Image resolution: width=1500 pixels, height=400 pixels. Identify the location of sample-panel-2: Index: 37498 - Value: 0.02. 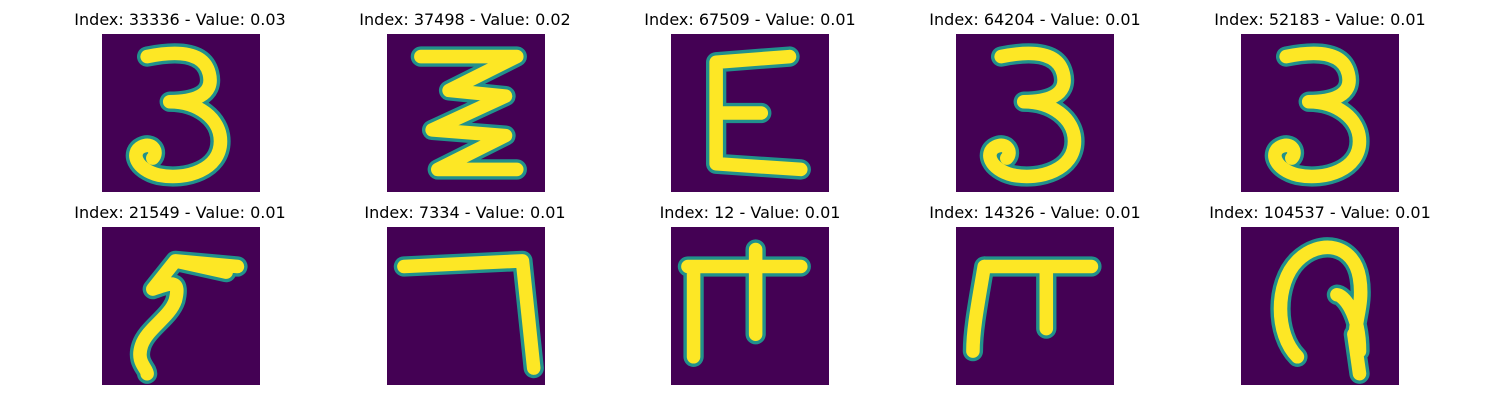
(465, 96).